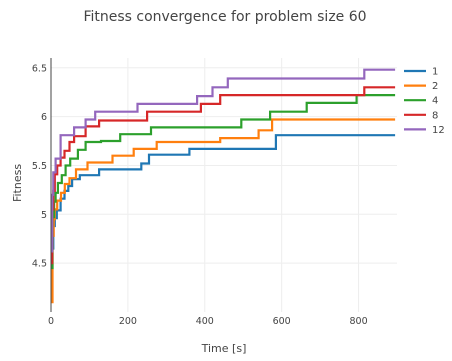 The width and height of the screenshot is (452, 361). I want to click on x-axis-label: Time [s], so click(224, 348).